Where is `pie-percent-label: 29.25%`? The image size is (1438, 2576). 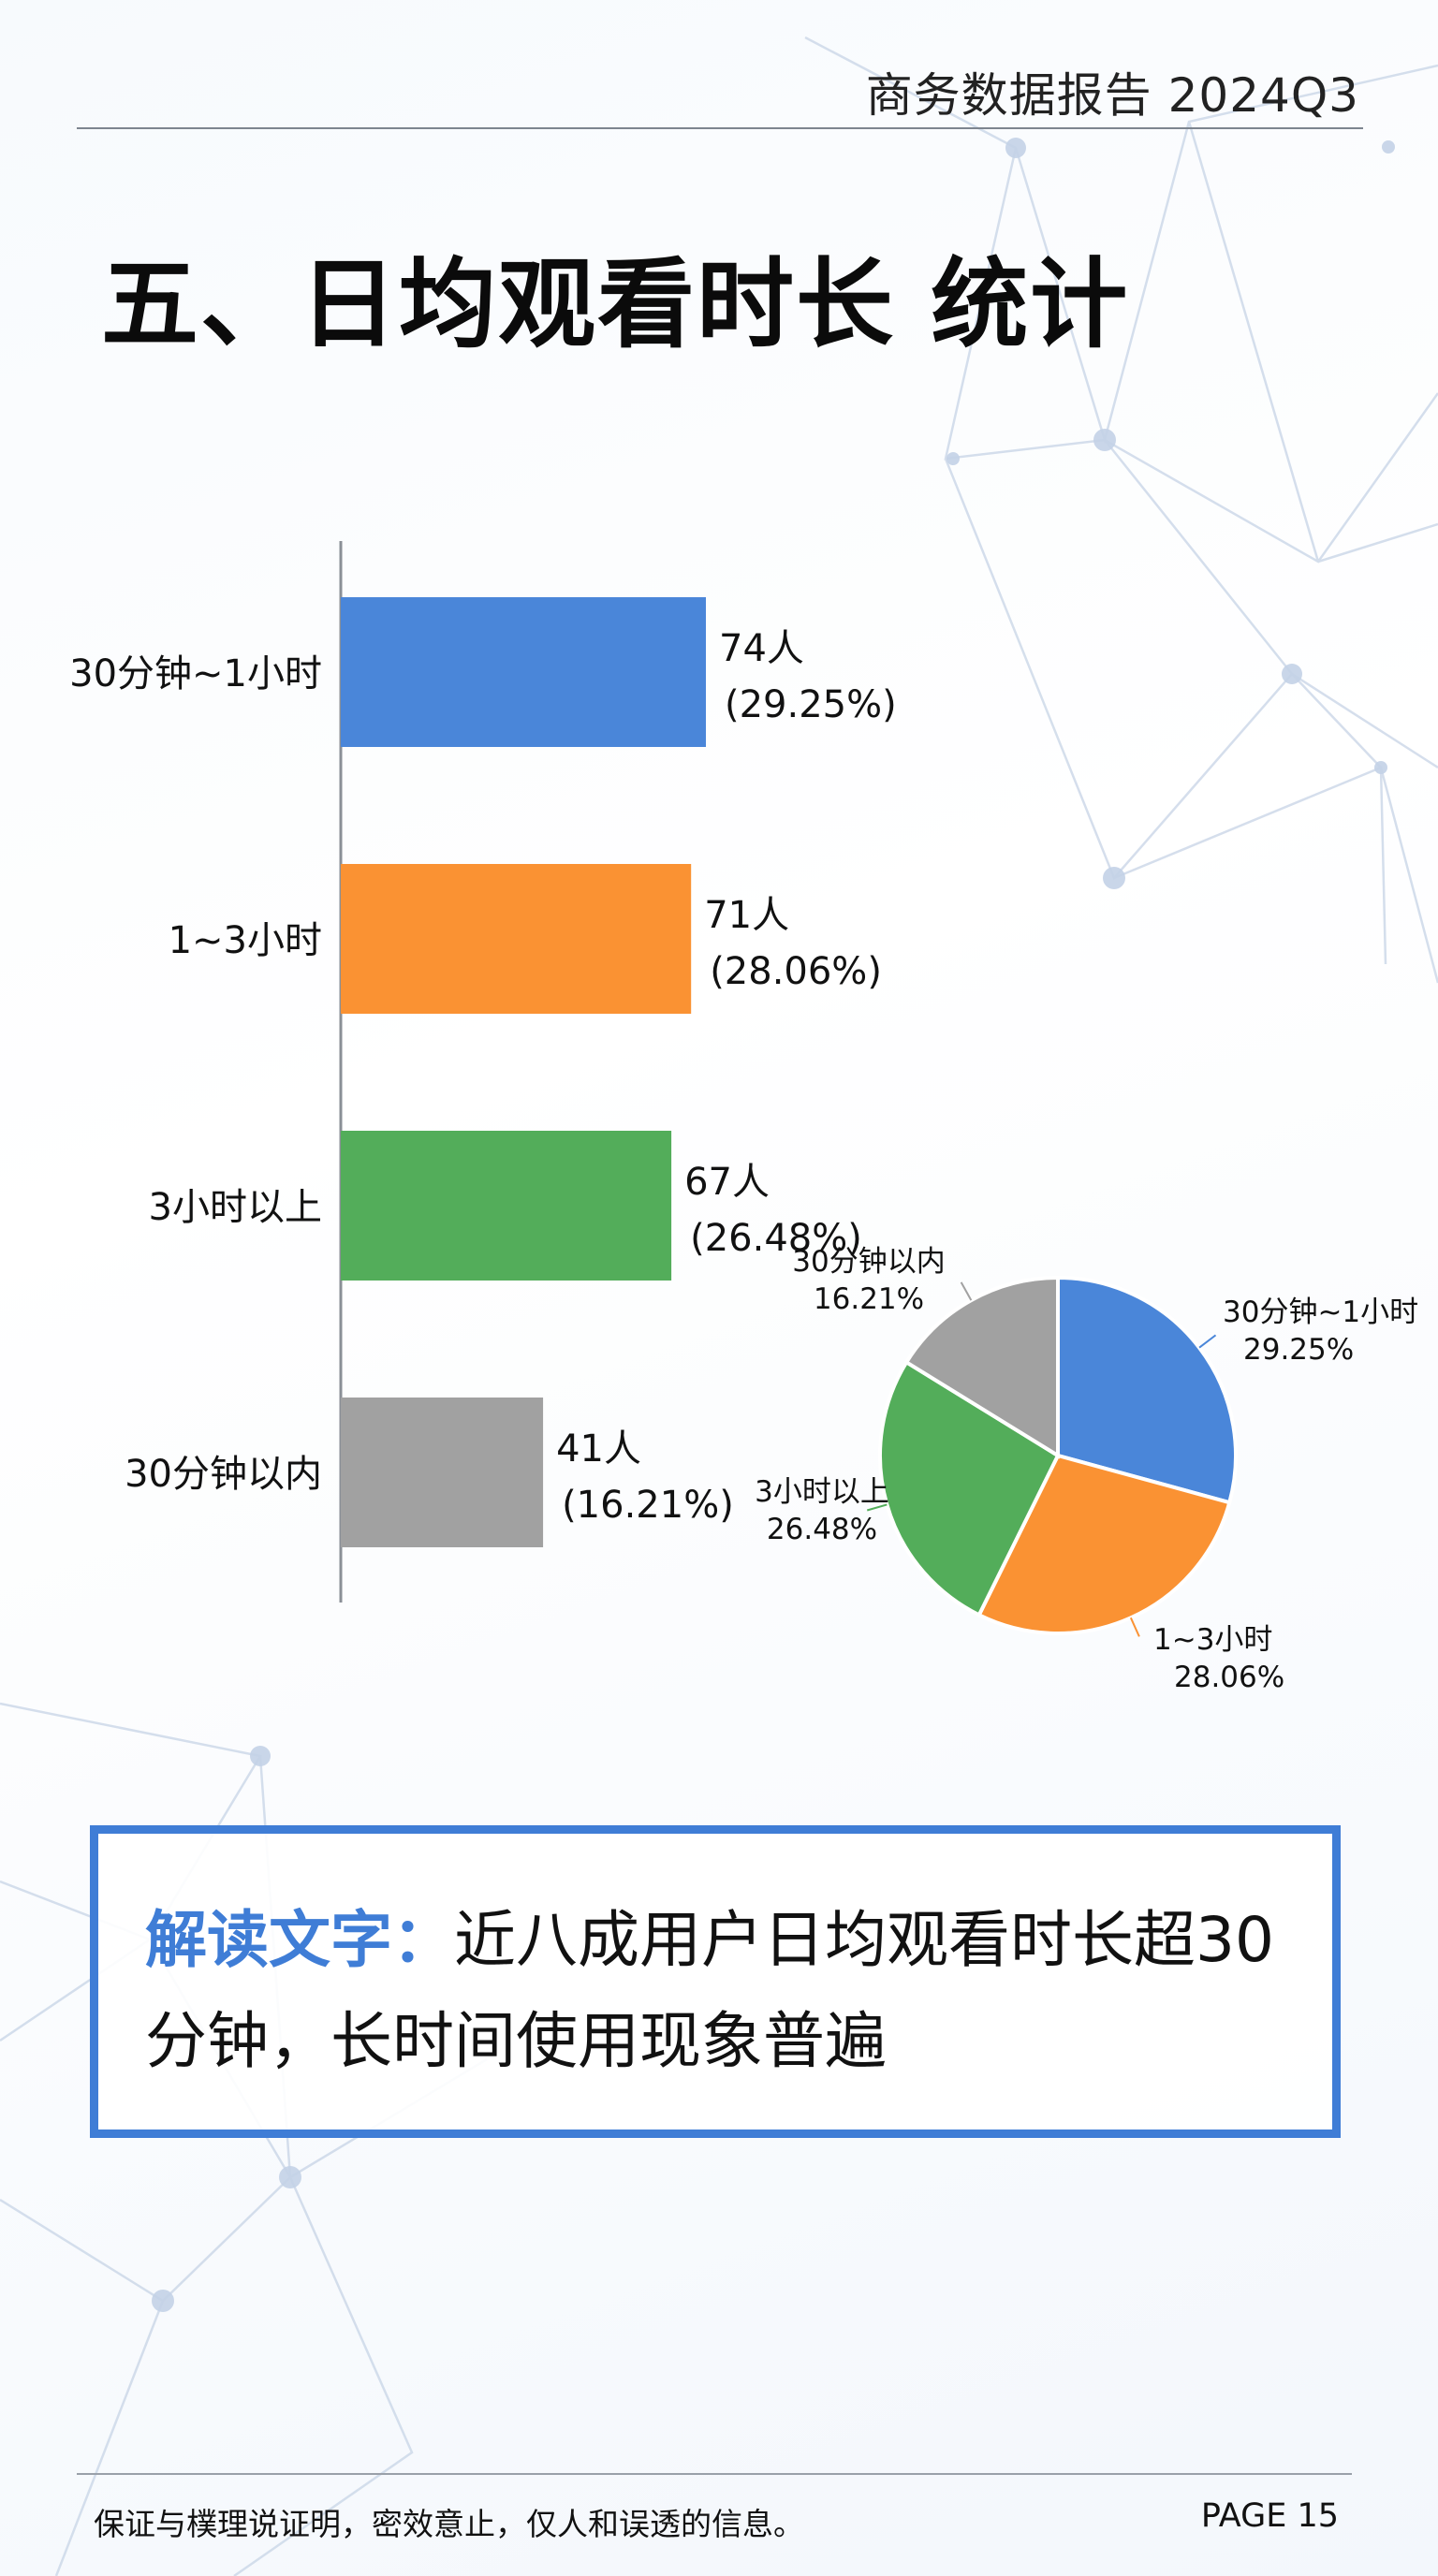 pie-percent-label: 29.25% is located at coordinates (1298, 1350).